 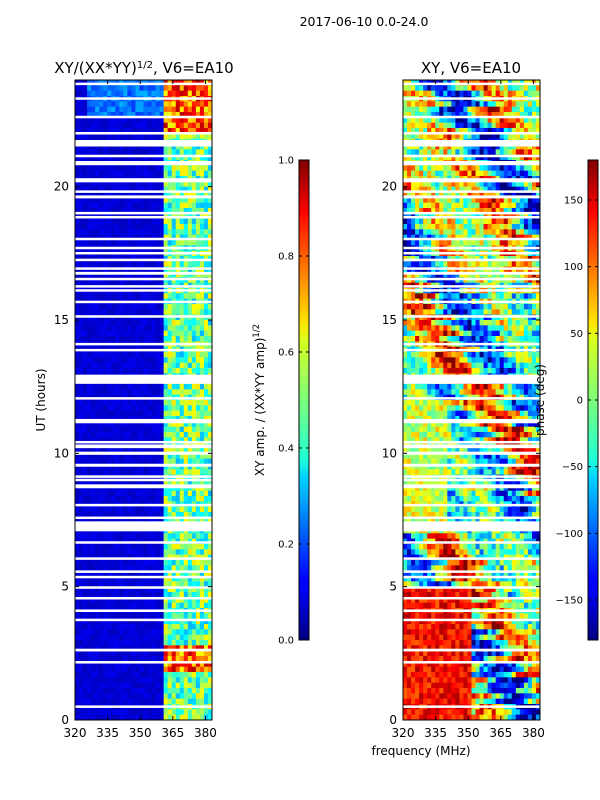 What do you see at coordinates (304, 400) in the screenshot?
I see `amplitude-colorbar-gradient` at bounding box center [304, 400].